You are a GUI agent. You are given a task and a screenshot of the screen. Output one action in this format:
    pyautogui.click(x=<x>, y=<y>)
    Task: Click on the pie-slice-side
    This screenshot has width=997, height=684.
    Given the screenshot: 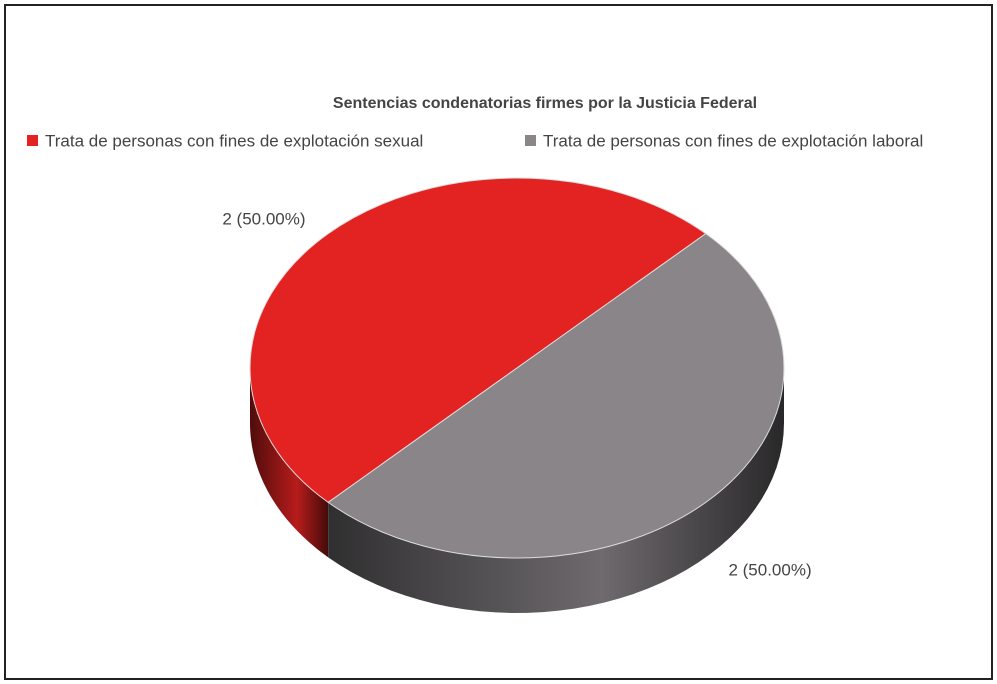 What is the action you would take?
    pyautogui.click(x=289, y=463)
    